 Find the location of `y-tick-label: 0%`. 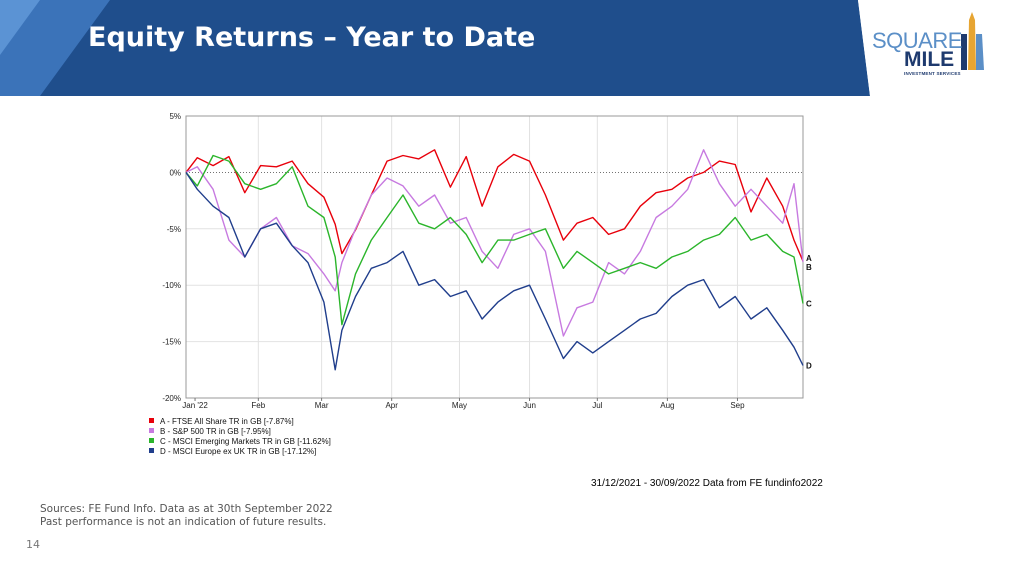

y-tick-label: 0% is located at coordinates (175, 172).